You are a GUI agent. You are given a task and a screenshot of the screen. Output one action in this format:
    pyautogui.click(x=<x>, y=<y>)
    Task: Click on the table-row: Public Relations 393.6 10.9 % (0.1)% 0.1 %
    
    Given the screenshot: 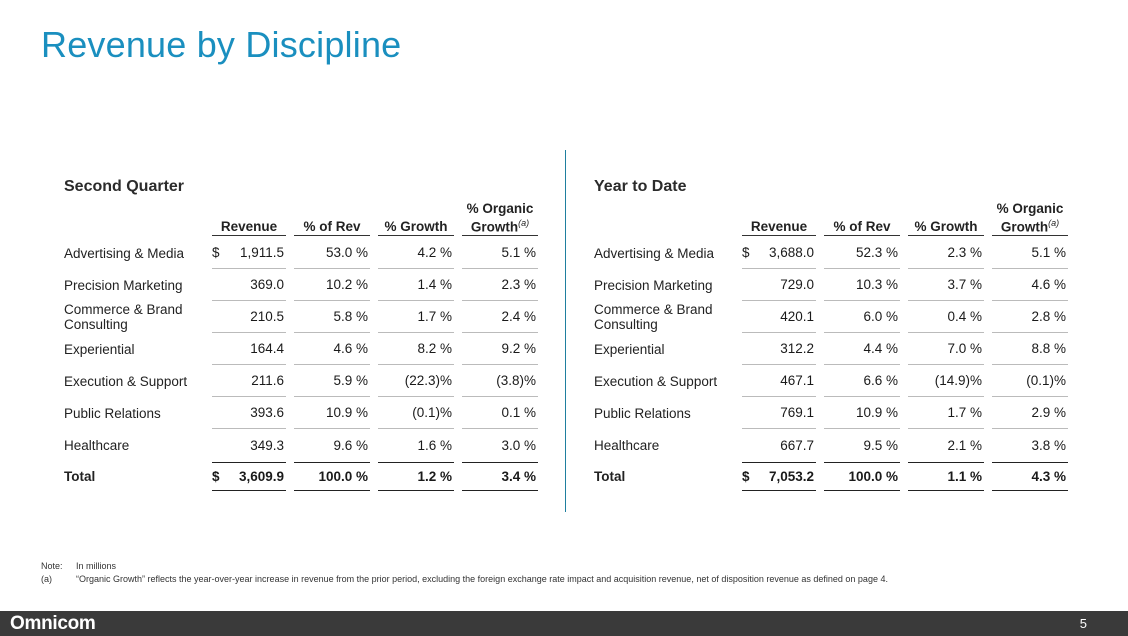 What is the action you would take?
    pyautogui.click(x=301, y=413)
    